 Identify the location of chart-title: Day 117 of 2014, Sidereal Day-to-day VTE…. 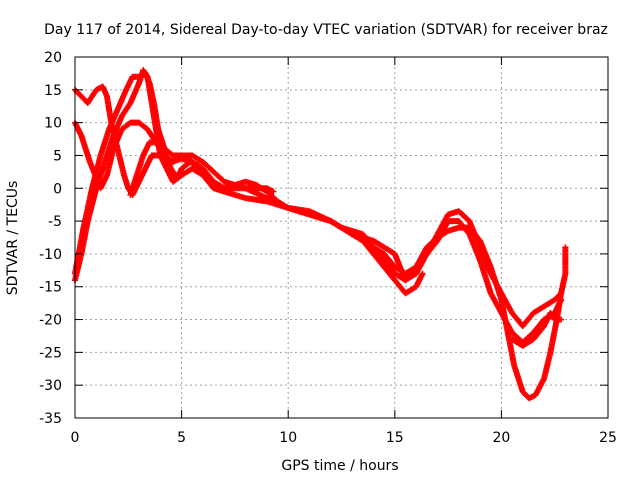
(326, 30).